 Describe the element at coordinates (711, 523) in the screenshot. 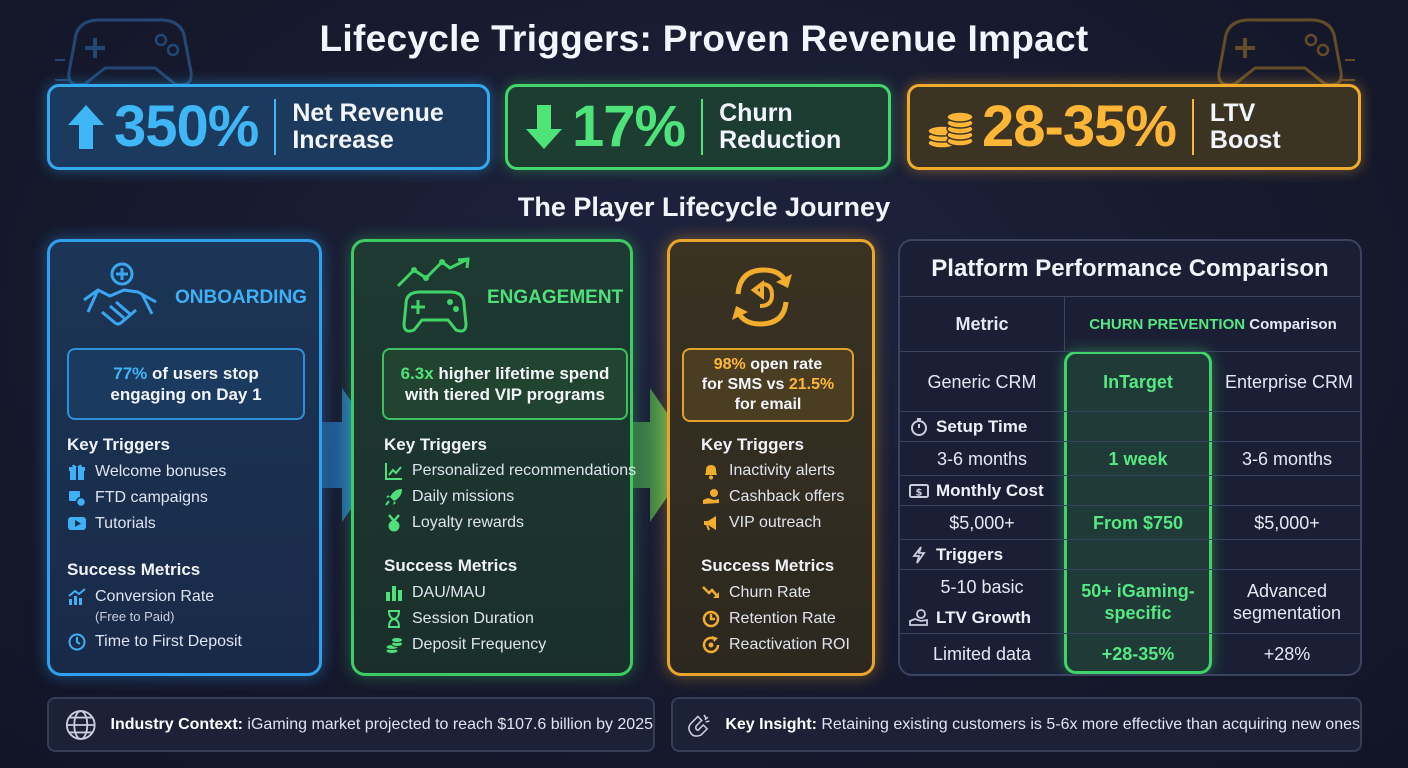

I see `megaphone-icon` at that location.